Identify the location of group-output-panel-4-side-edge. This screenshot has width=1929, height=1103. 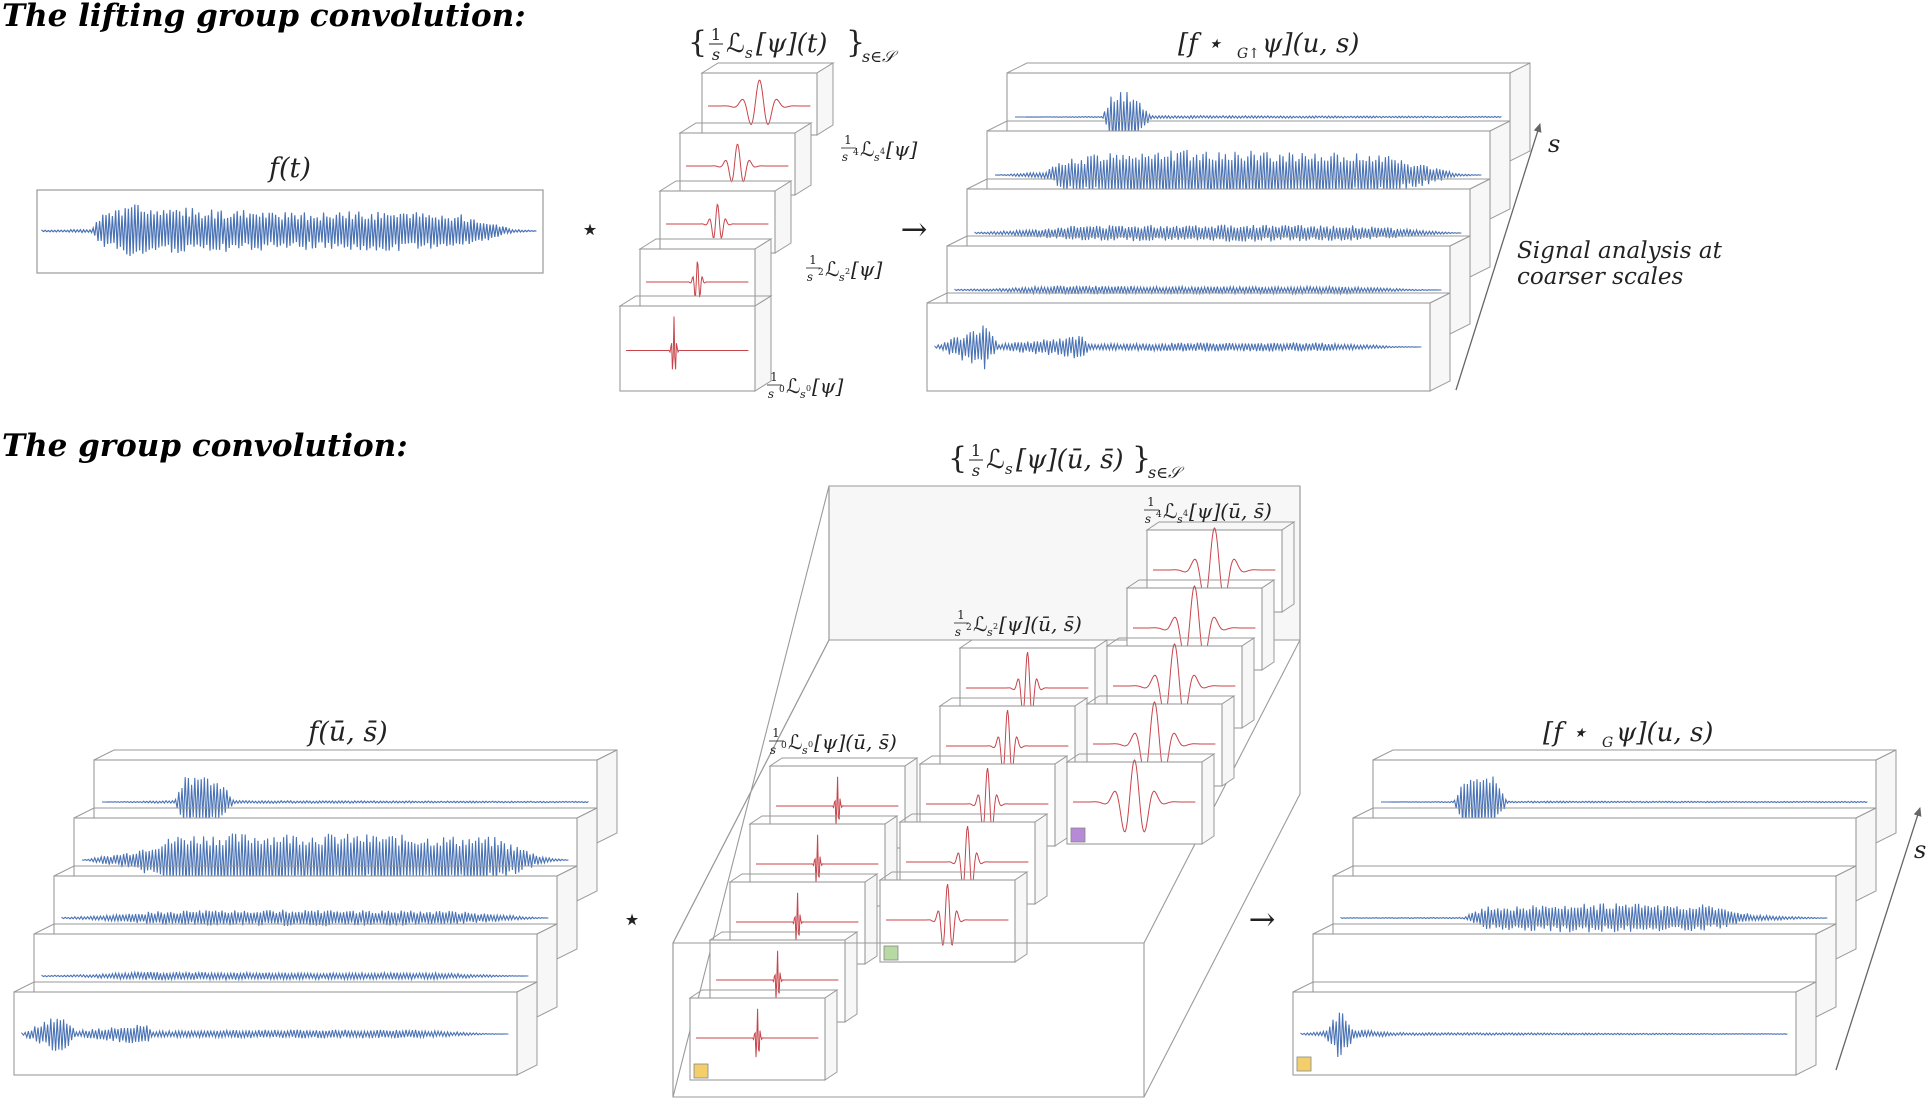
(1806, 1028).